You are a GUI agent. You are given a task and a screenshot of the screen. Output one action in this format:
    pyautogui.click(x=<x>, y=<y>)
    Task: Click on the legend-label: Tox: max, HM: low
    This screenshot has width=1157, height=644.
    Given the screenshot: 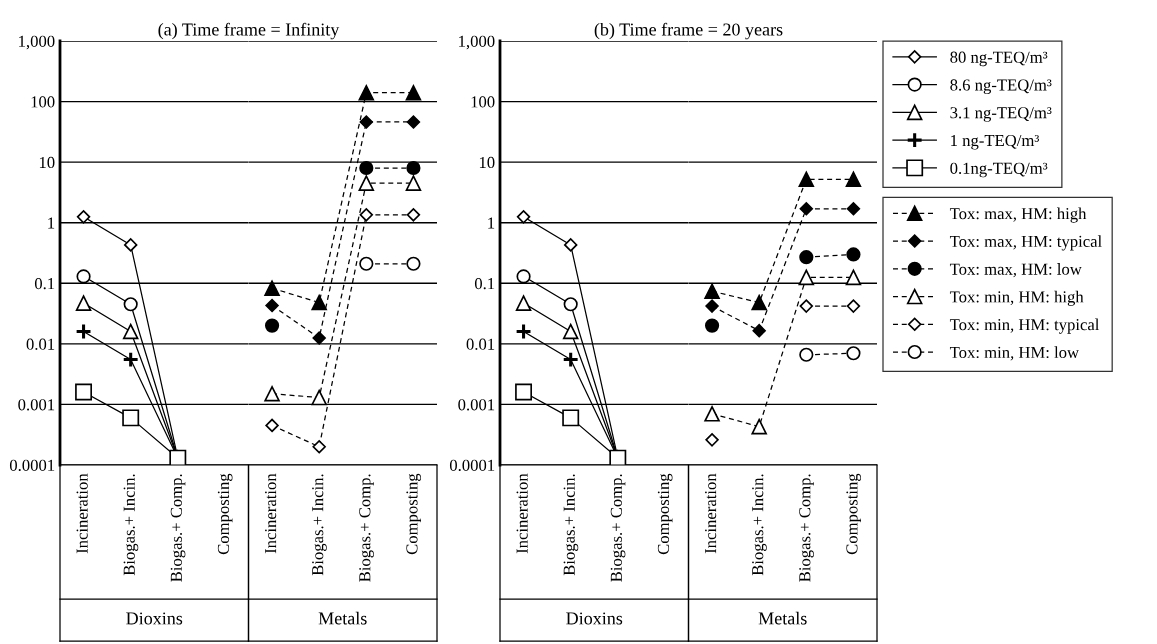 What is the action you would take?
    pyautogui.click(x=1015, y=270)
    